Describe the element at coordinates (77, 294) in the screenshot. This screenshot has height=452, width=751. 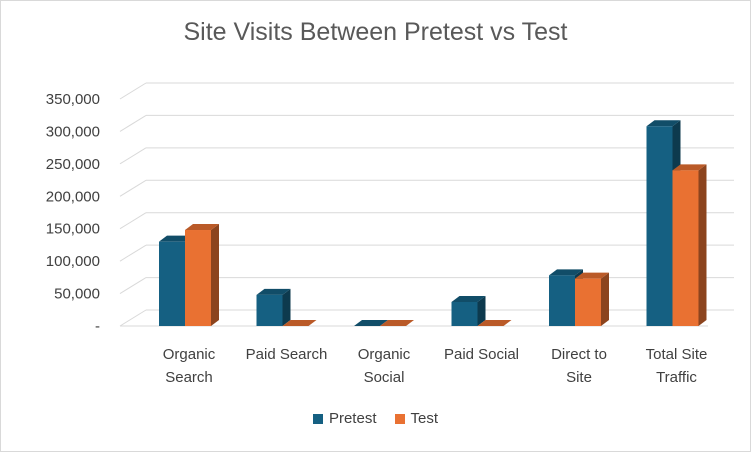
I see `y-tick-label: 50,000` at that location.